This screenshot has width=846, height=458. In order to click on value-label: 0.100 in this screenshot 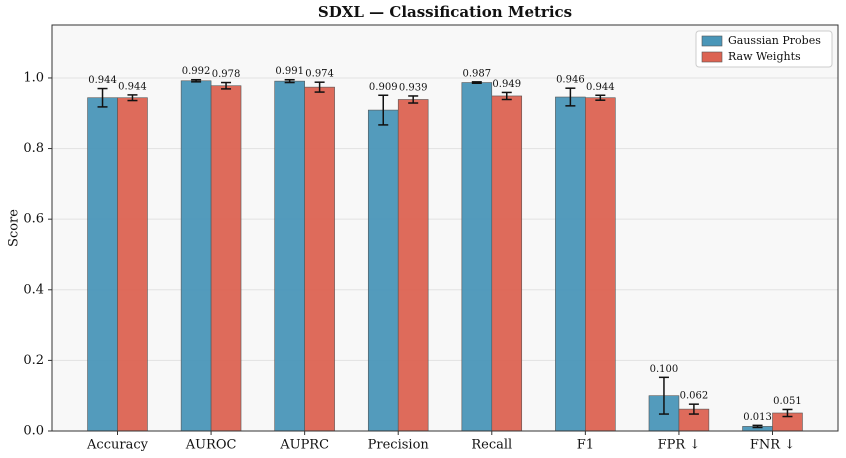, I will do `click(664, 369)`.